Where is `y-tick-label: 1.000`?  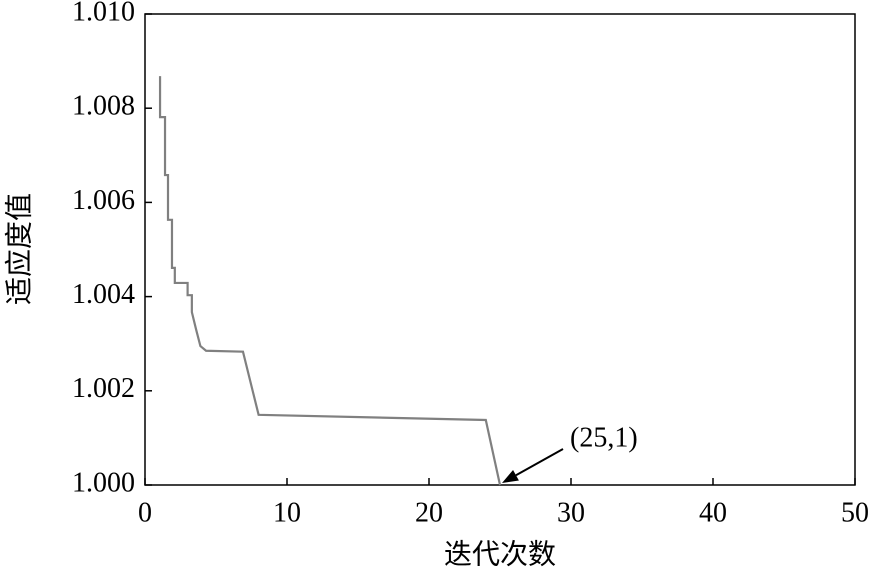
y-tick-label: 1.000 is located at coordinates (103, 482).